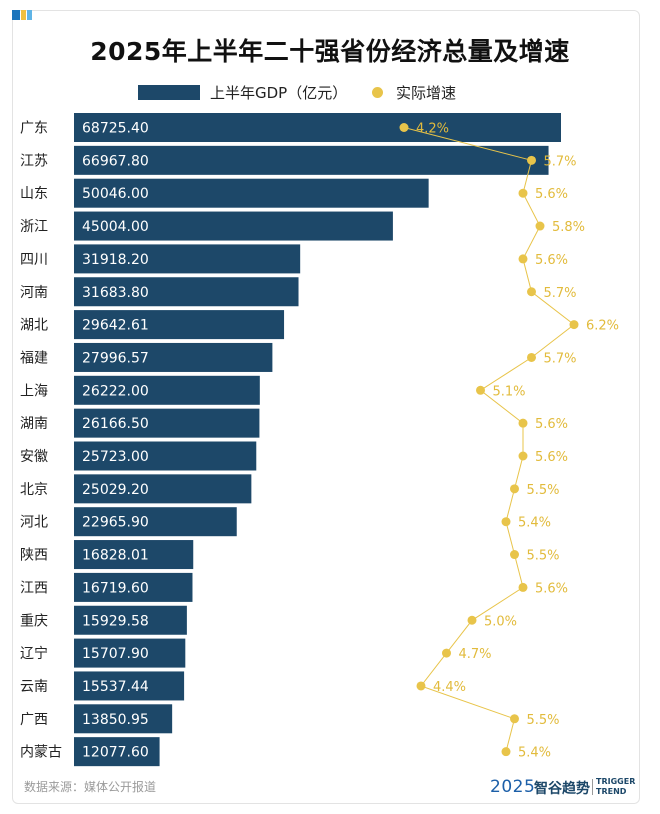  I want to click on brand-name: 智谷趋势, so click(562, 789).